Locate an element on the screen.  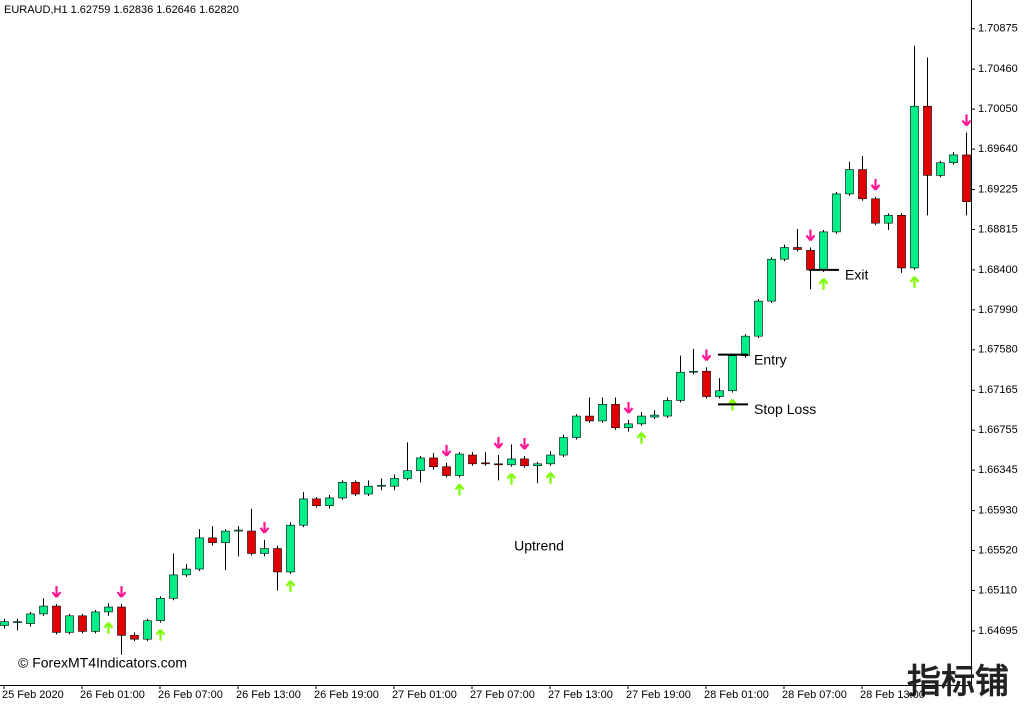
x-tick-label: 25 Feb 2020 is located at coordinates (33, 695).